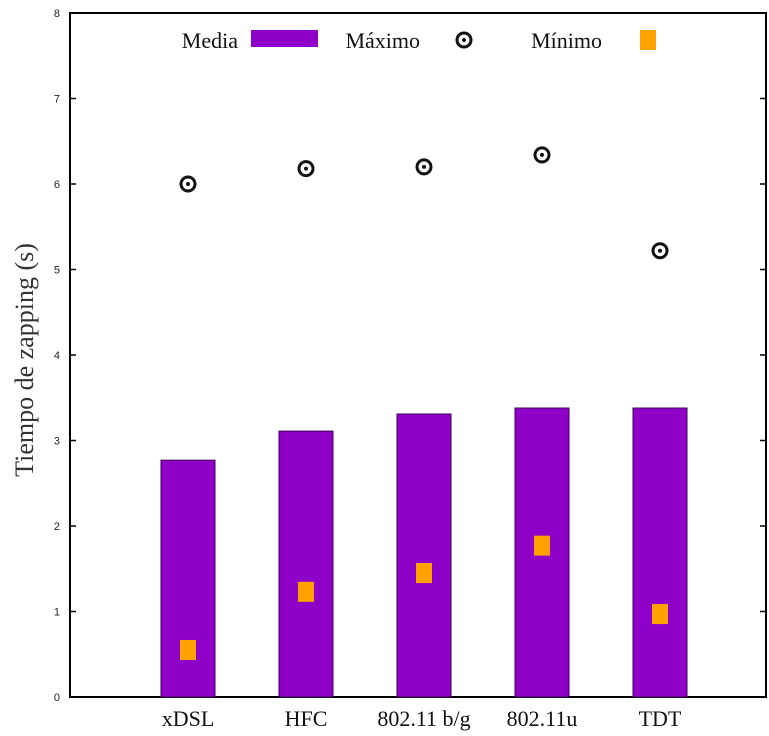  Describe the element at coordinates (566, 40) in the screenshot. I see `legend-label-minimo: Mínimo` at that location.